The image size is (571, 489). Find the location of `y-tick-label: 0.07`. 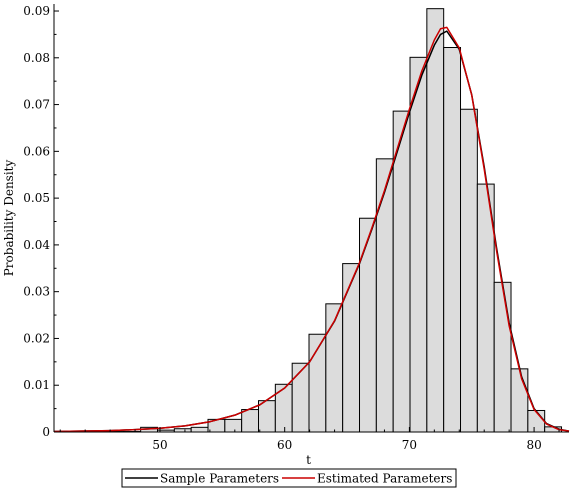

y-tick-label: 0.07 is located at coordinates (36, 105).